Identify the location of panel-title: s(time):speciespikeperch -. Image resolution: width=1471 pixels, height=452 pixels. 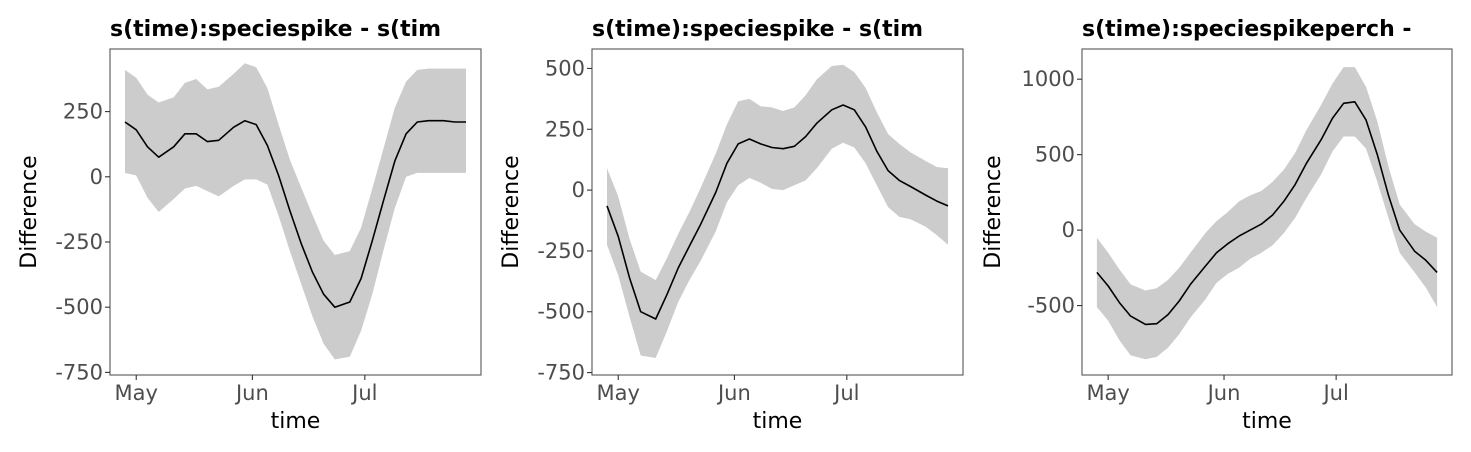
(1247, 29).